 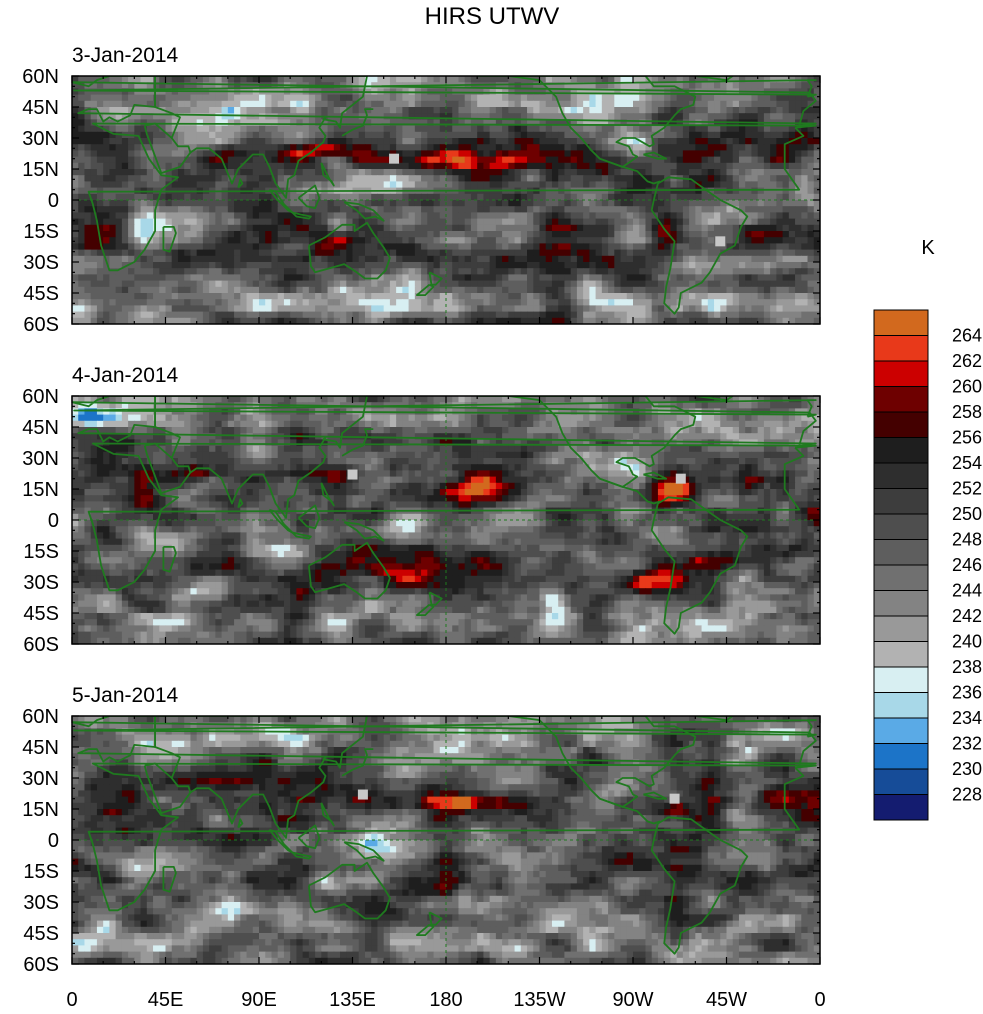 What do you see at coordinates (967, 387) in the screenshot?
I see `colorbar-tick-label: 260` at bounding box center [967, 387].